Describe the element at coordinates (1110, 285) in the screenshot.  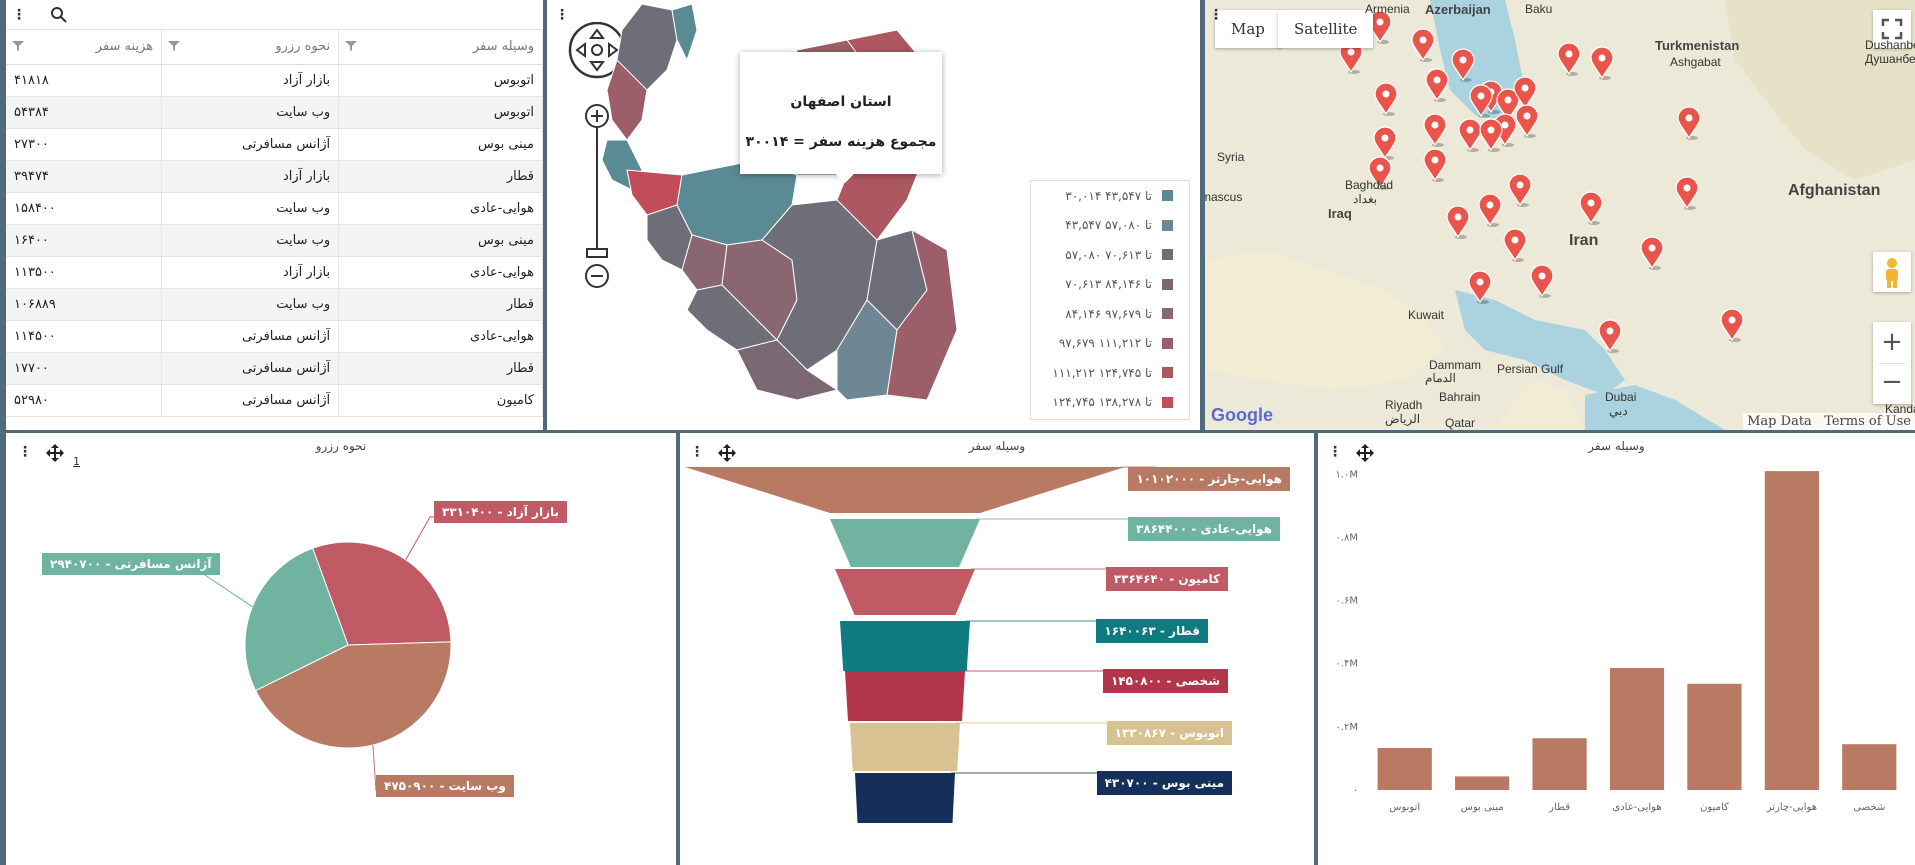
I see `legend-item: ۷۰,۶۱۳ تا ۸۴,۱۴۶` at that location.